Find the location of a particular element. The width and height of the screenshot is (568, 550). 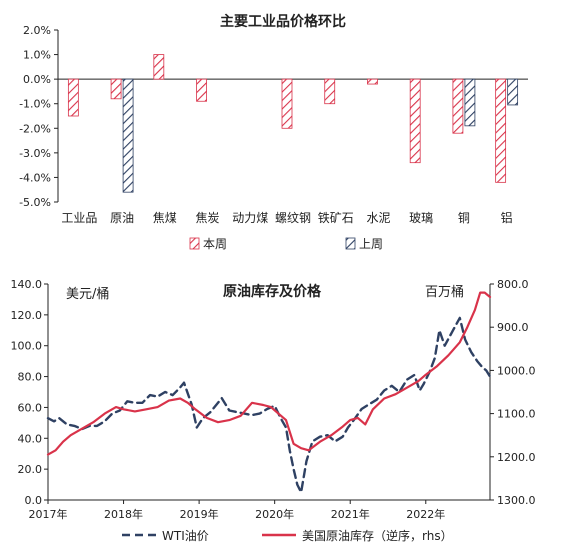

chart1-y-tick-label: -1.0% is located at coordinates (35, 104).